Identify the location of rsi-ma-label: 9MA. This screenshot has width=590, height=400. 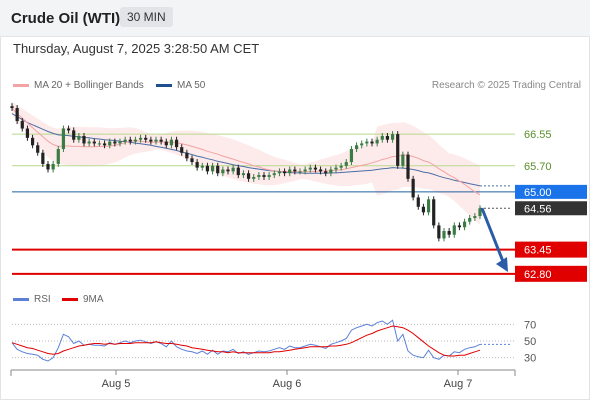
(93, 299).